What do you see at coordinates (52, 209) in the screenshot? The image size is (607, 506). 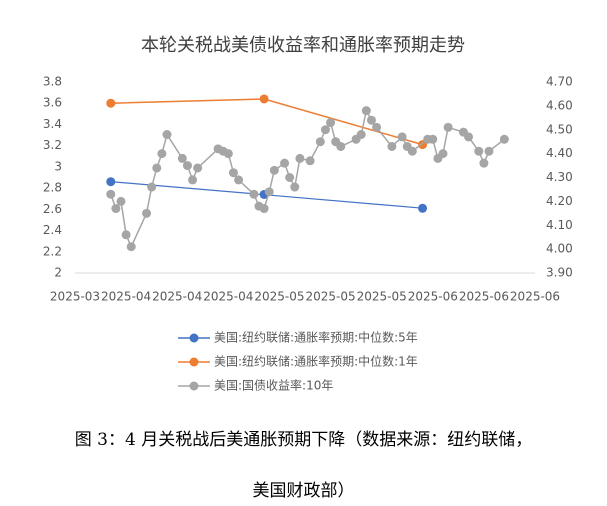 I see `y-tick-label: 2.6` at bounding box center [52, 209].